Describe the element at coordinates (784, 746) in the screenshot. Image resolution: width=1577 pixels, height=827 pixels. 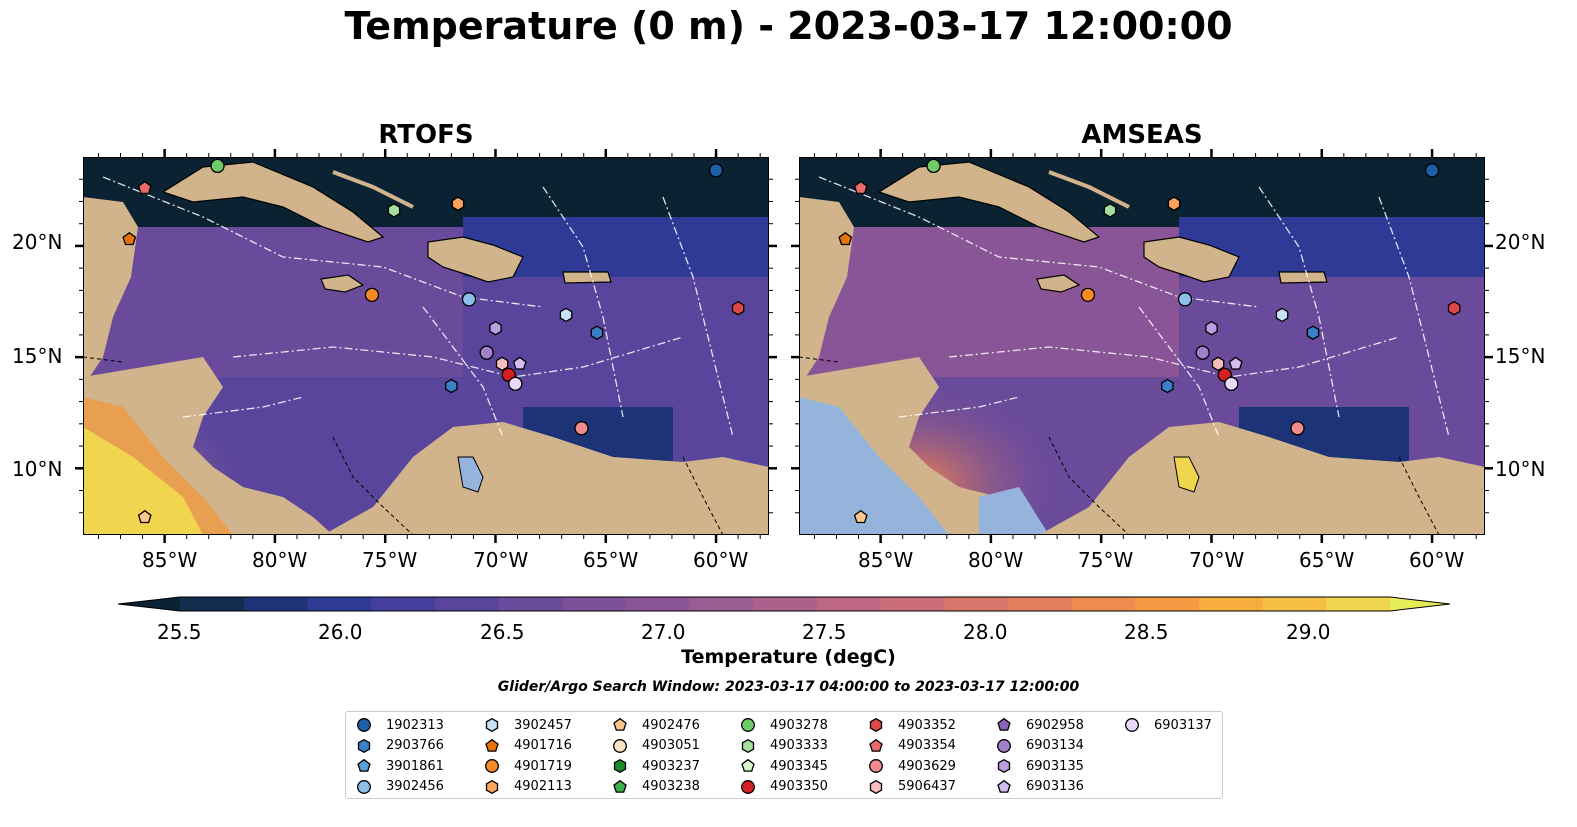
I see `legend-item-4903333: 4903333` at that location.